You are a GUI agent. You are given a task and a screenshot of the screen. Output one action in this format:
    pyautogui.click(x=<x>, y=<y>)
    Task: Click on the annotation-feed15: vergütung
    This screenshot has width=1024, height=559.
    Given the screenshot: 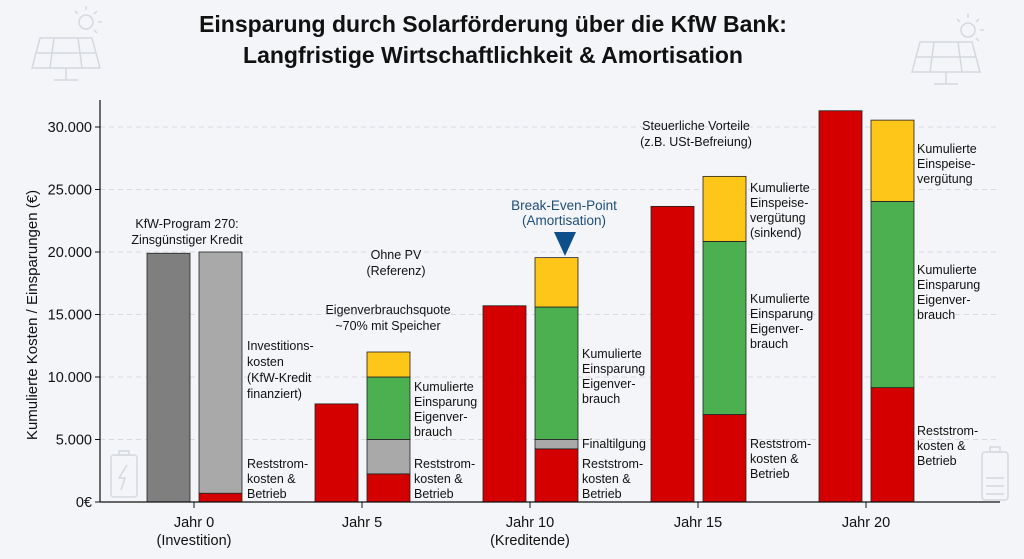 What is the action you would take?
    pyautogui.click(x=778, y=218)
    